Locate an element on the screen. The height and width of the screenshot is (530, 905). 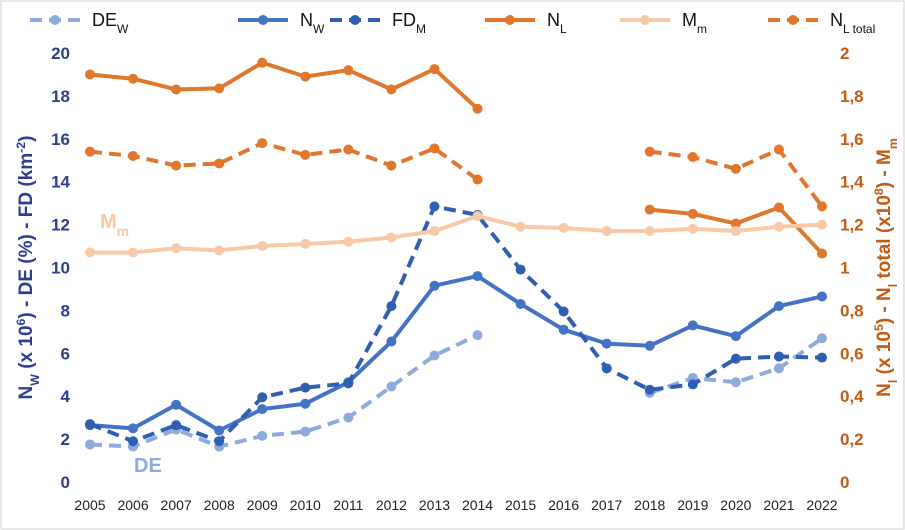
legend-label: Mm is located at coordinates (694, 23).